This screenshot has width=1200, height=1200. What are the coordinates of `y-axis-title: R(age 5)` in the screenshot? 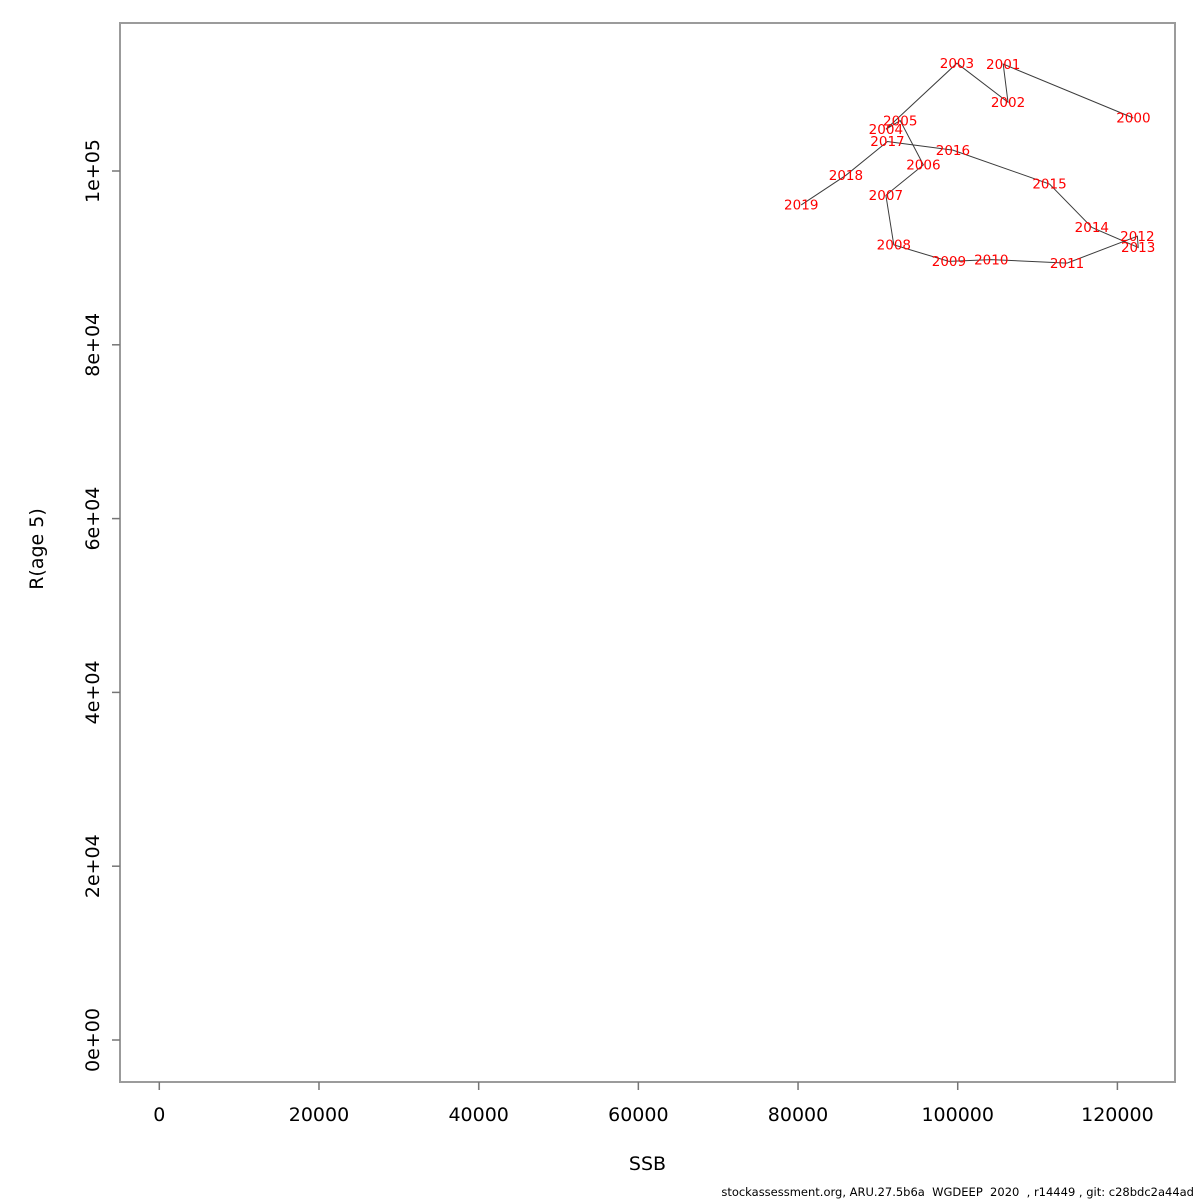 It's located at (37, 549).